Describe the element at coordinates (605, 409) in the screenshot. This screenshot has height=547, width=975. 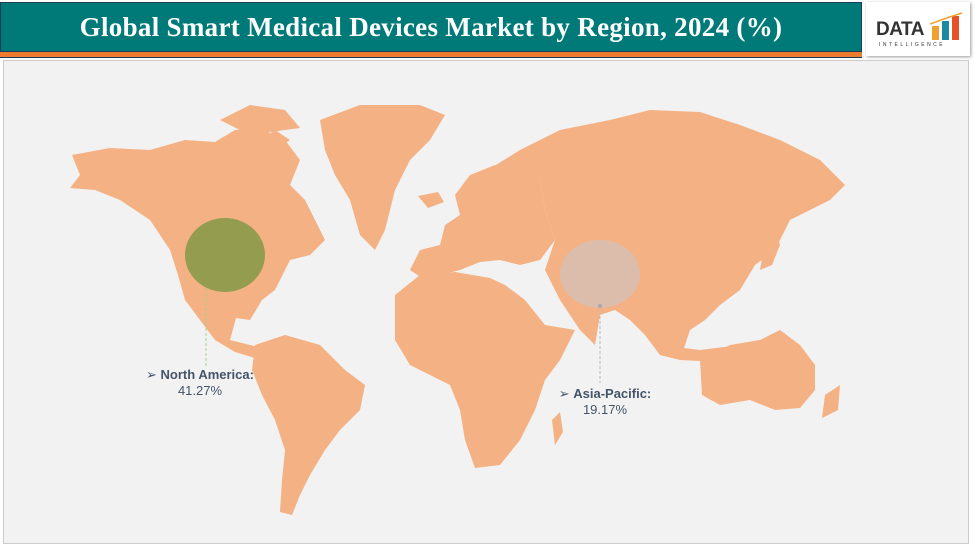
I see `asia-pacific-value: 19.17%` at that location.